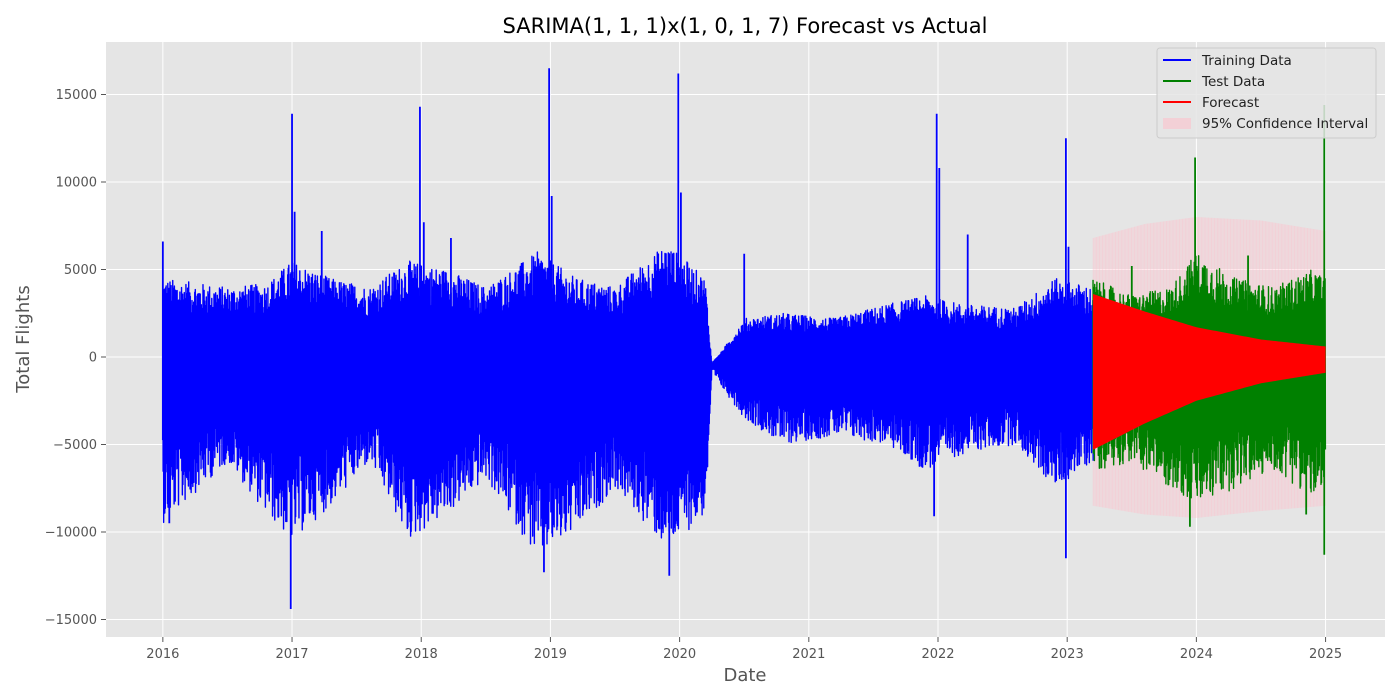 Image resolution: width=1400 pixels, height=700 pixels. I want to click on x-tick-label: 2021, so click(808, 654).